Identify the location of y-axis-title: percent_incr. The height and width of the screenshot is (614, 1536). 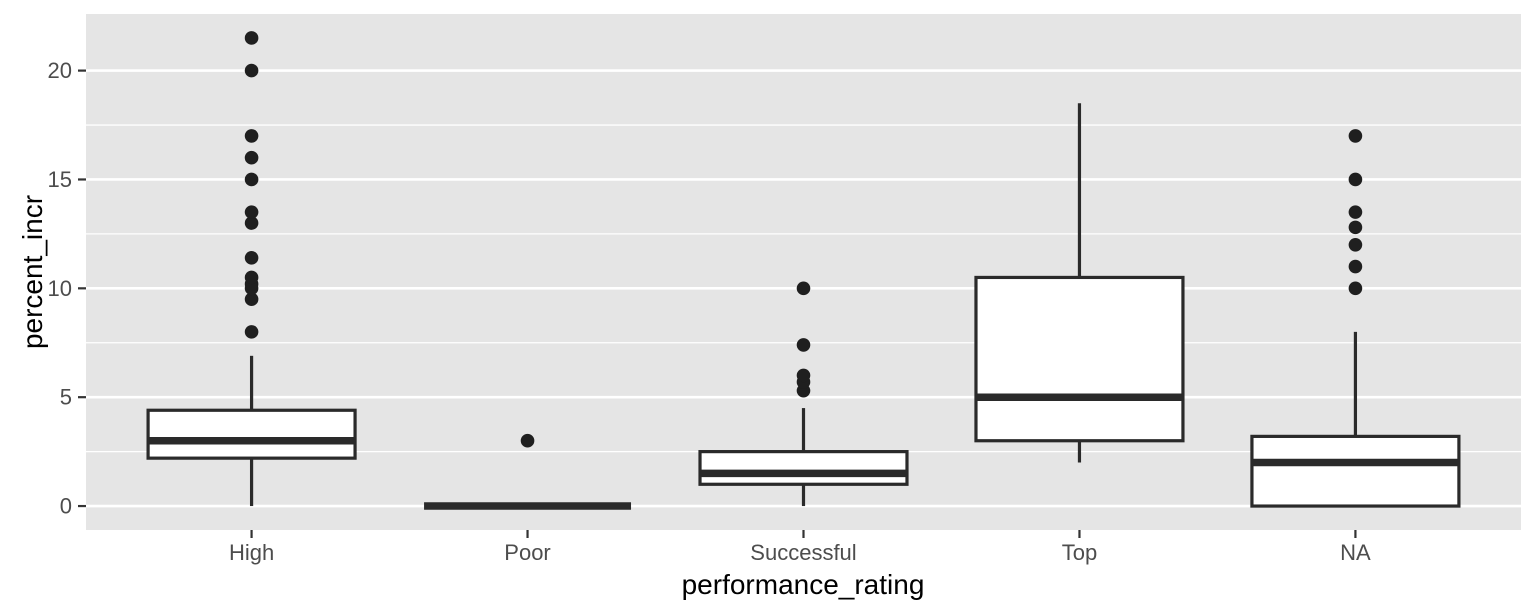
(32, 272).